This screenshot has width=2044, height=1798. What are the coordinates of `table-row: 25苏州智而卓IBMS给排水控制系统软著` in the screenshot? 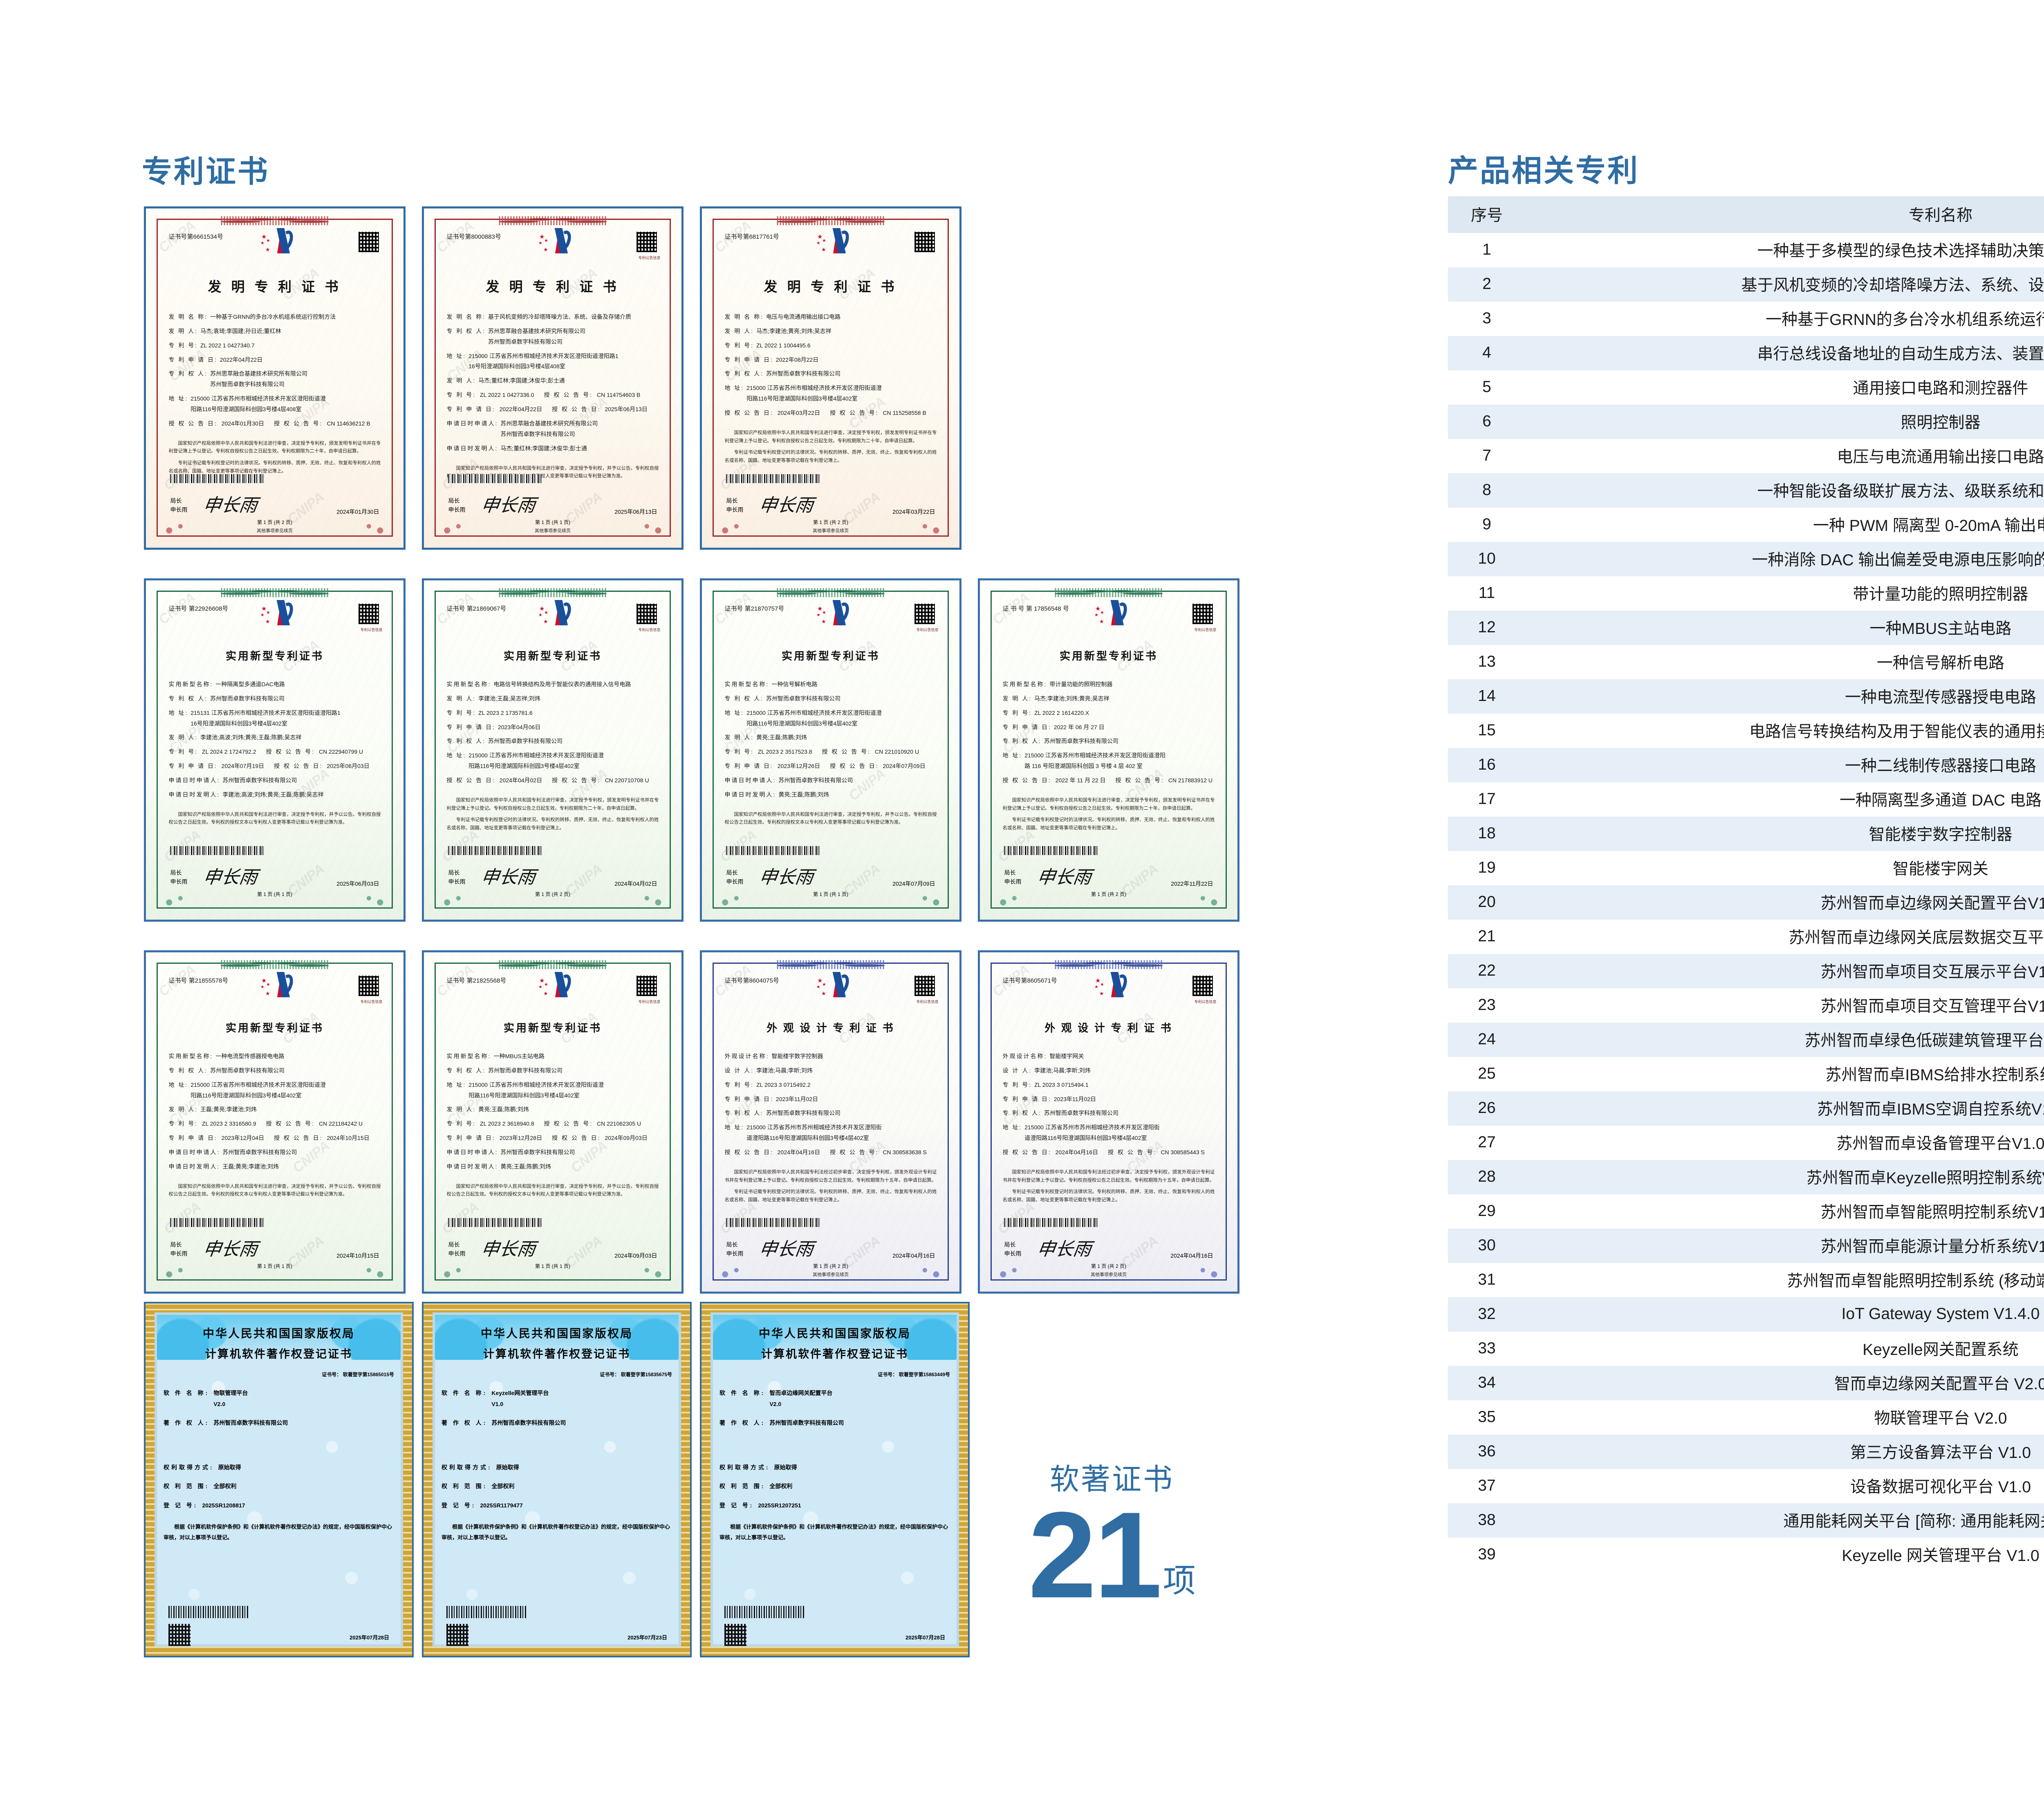 It's located at (1746, 1074).